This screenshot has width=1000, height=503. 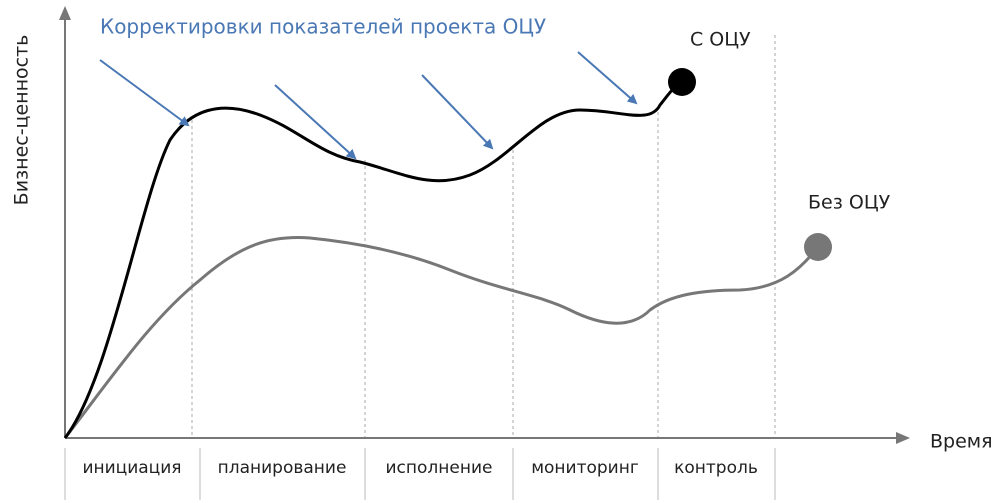 I want to click on y-axis-label: Бизнес-ценность, so click(x=22, y=120).